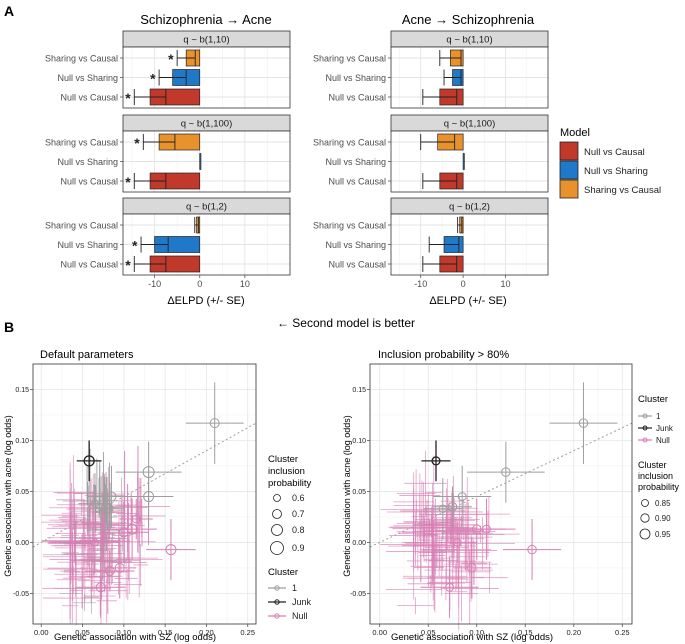 The height and width of the screenshot is (644, 685). I want to click on left-size-legend-title-2: inclusion, so click(286, 471).